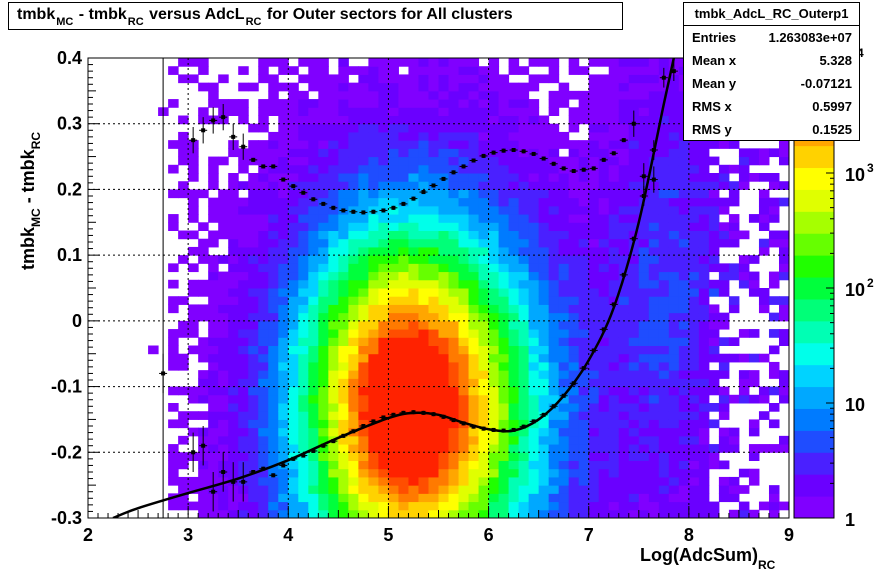 The image size is (878, 578). What do you see at coordinates (772, 129) in the screenshot?
I see `stats-row-rms-y: RMS y 0.1525` at bounding box center [772, 129].